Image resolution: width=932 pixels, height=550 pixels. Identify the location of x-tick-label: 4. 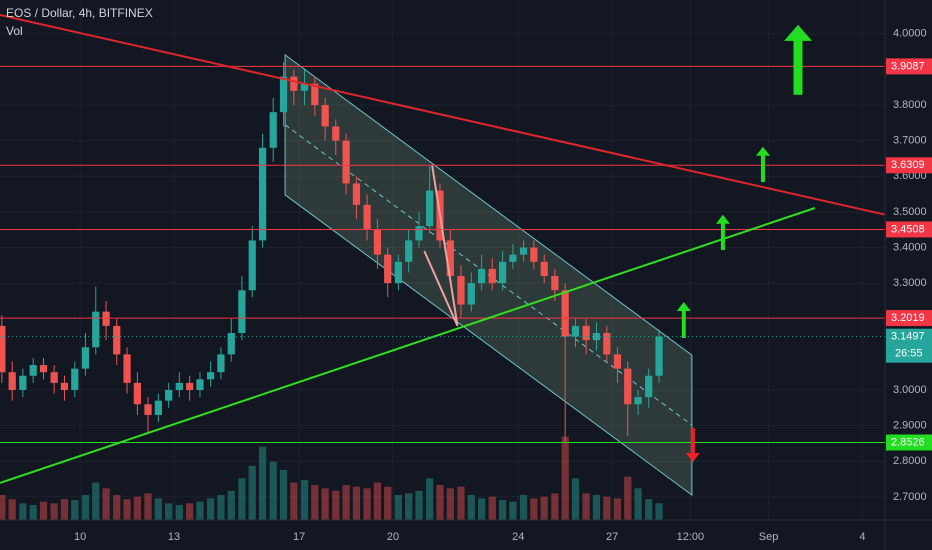
(862, 537).